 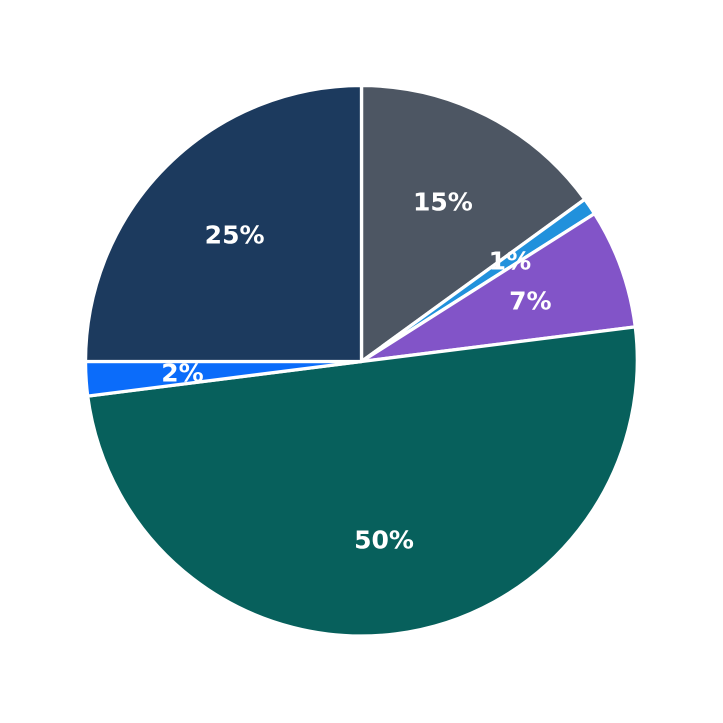 I want to click on pie-slice-gray, so click(x=473, y=223).